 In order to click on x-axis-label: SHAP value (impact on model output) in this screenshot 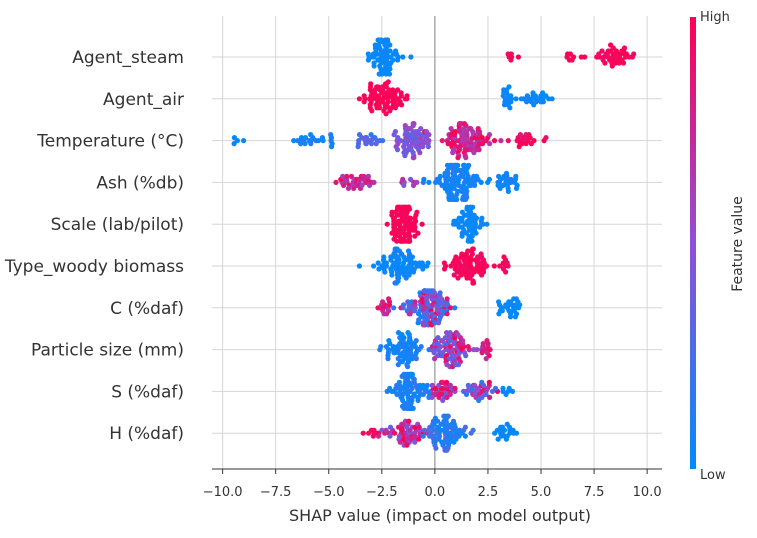, I will do `click(440, 515)`.